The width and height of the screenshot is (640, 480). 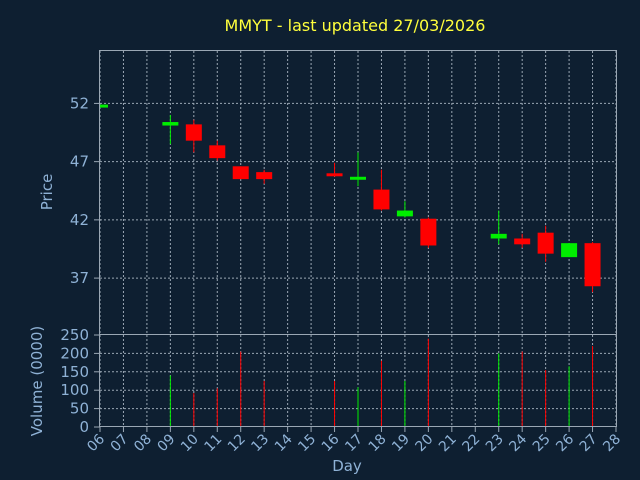 I want to click on chart-title: MMYT - last updated 27/03/2026, so click(x=355, y=25).